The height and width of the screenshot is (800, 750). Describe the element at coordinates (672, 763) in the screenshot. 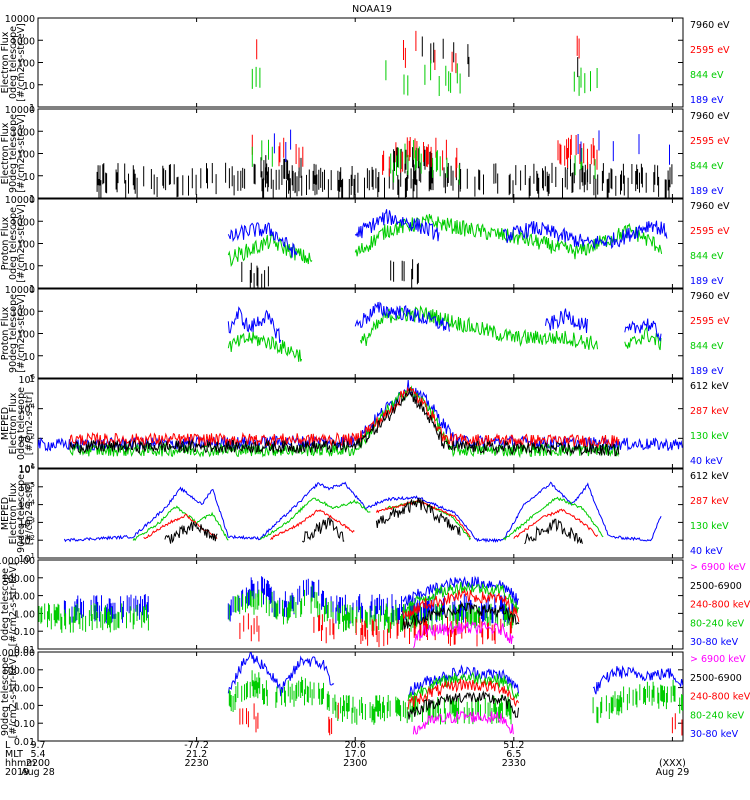

I see `x-tick-label: (XXX)` at that location.